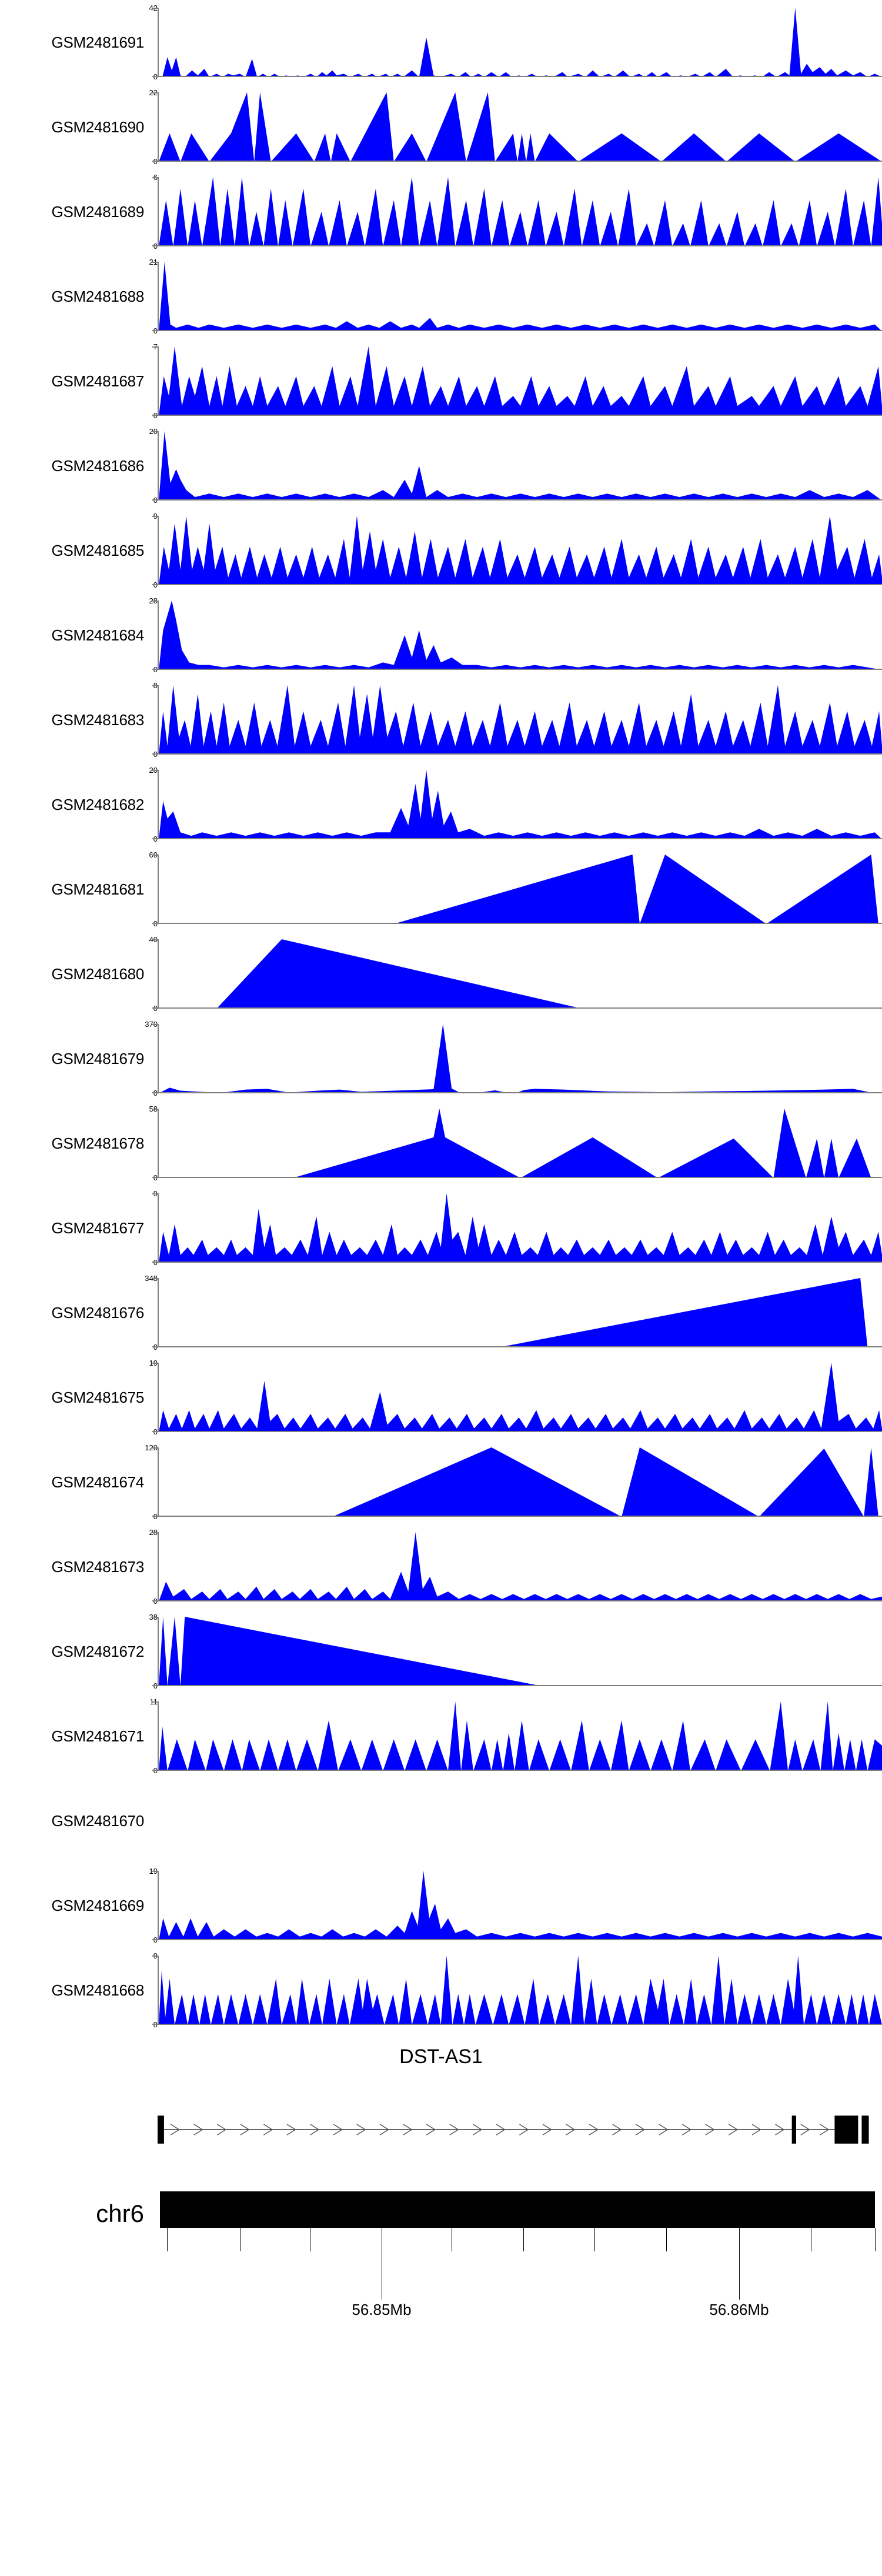 This screenshot has height=2576, width=882. I want to click on chromosome-position-label: 56.85Mb, so click(382, 2309).